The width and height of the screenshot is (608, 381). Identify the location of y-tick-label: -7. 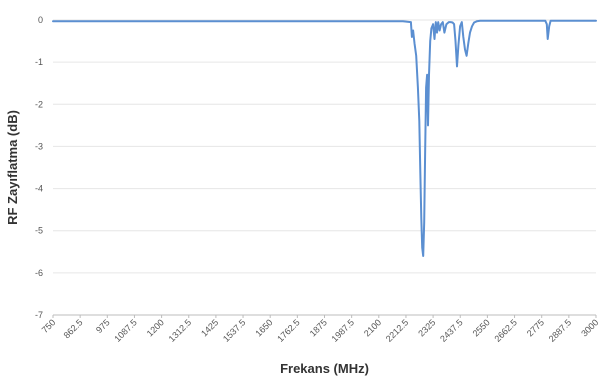
(39, 315).